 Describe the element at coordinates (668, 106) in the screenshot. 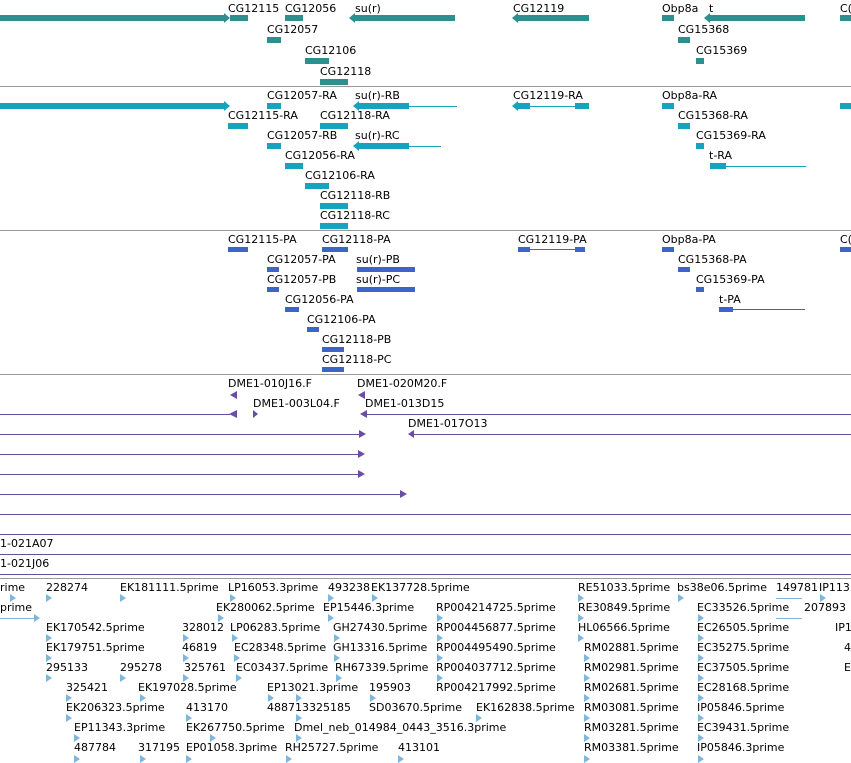

I see `transcript-feature-obp8a-ra` at that location.